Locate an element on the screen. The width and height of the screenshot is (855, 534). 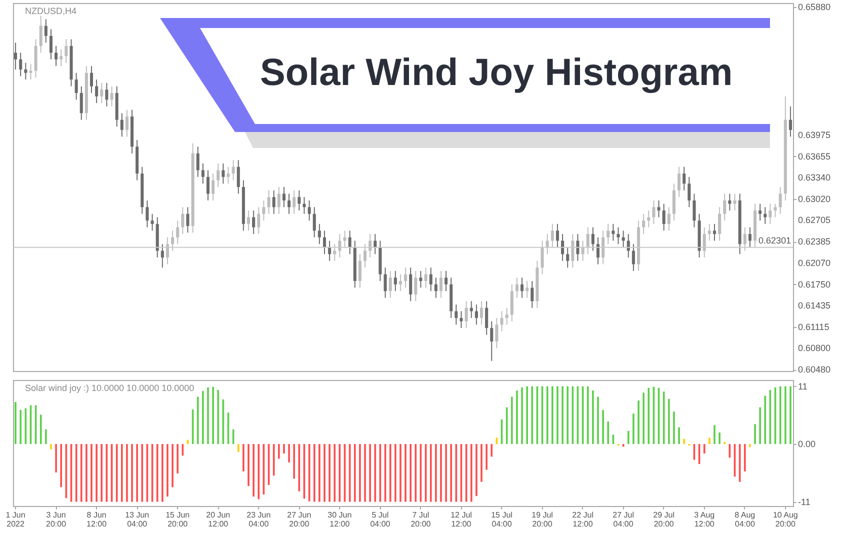
x-tick-label: 7 Jul 20:00 is located at coordinates (421, 519).